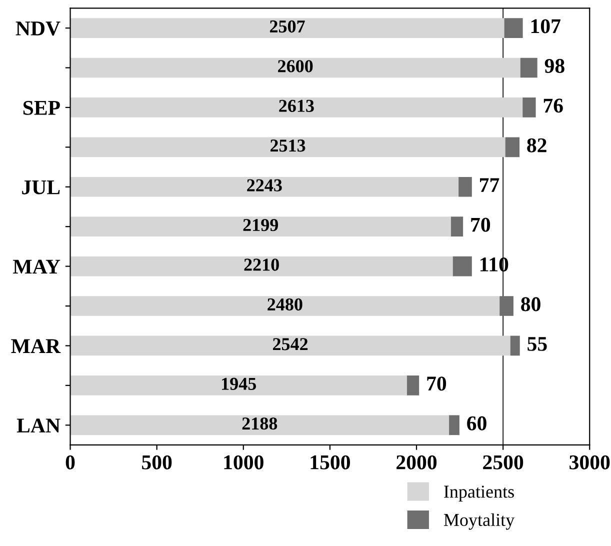  Describe the element at coordinates (553, 105) in the screenshot. I see `data-label: 76` at that location.